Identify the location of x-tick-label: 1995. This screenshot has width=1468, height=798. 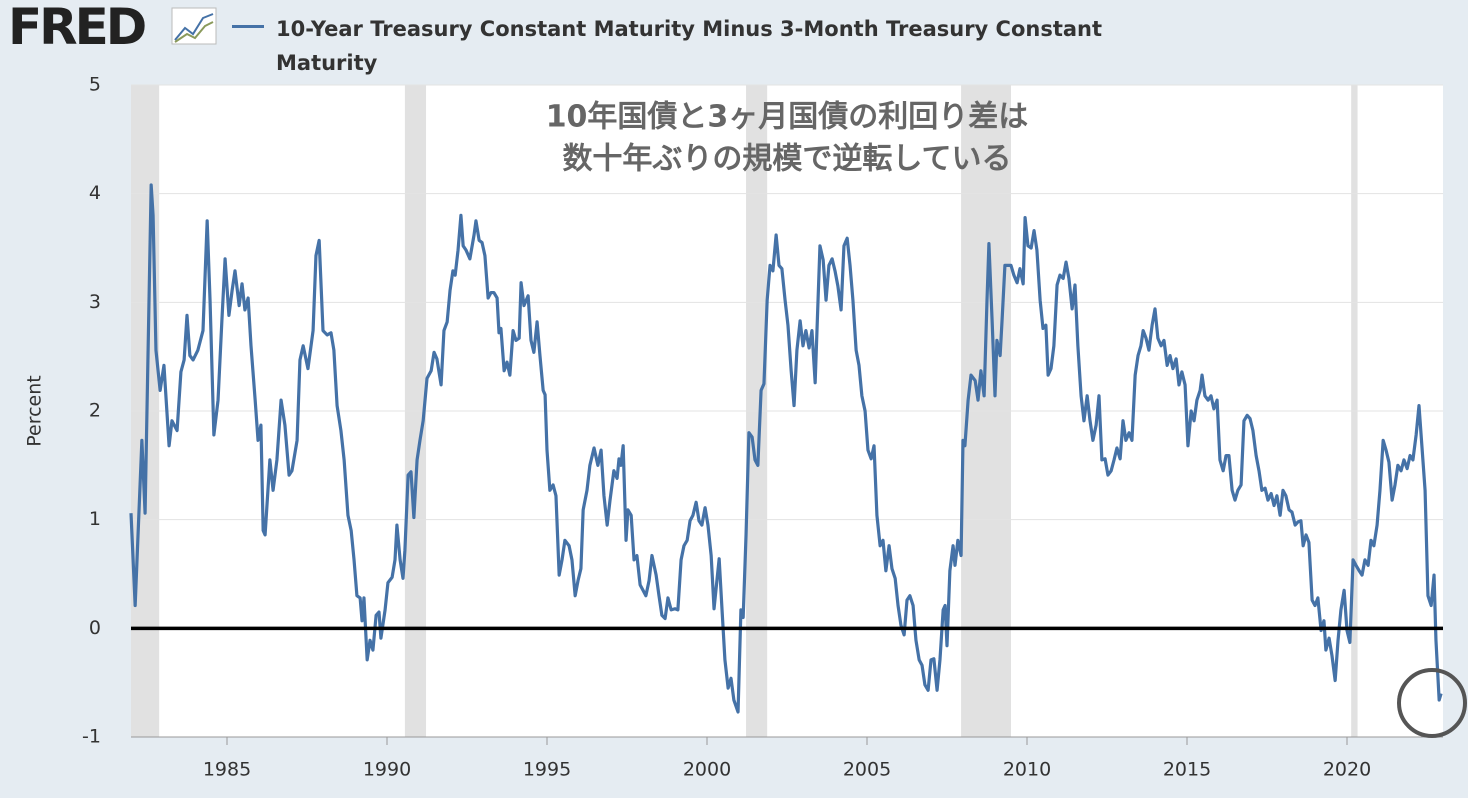
(547, 770).